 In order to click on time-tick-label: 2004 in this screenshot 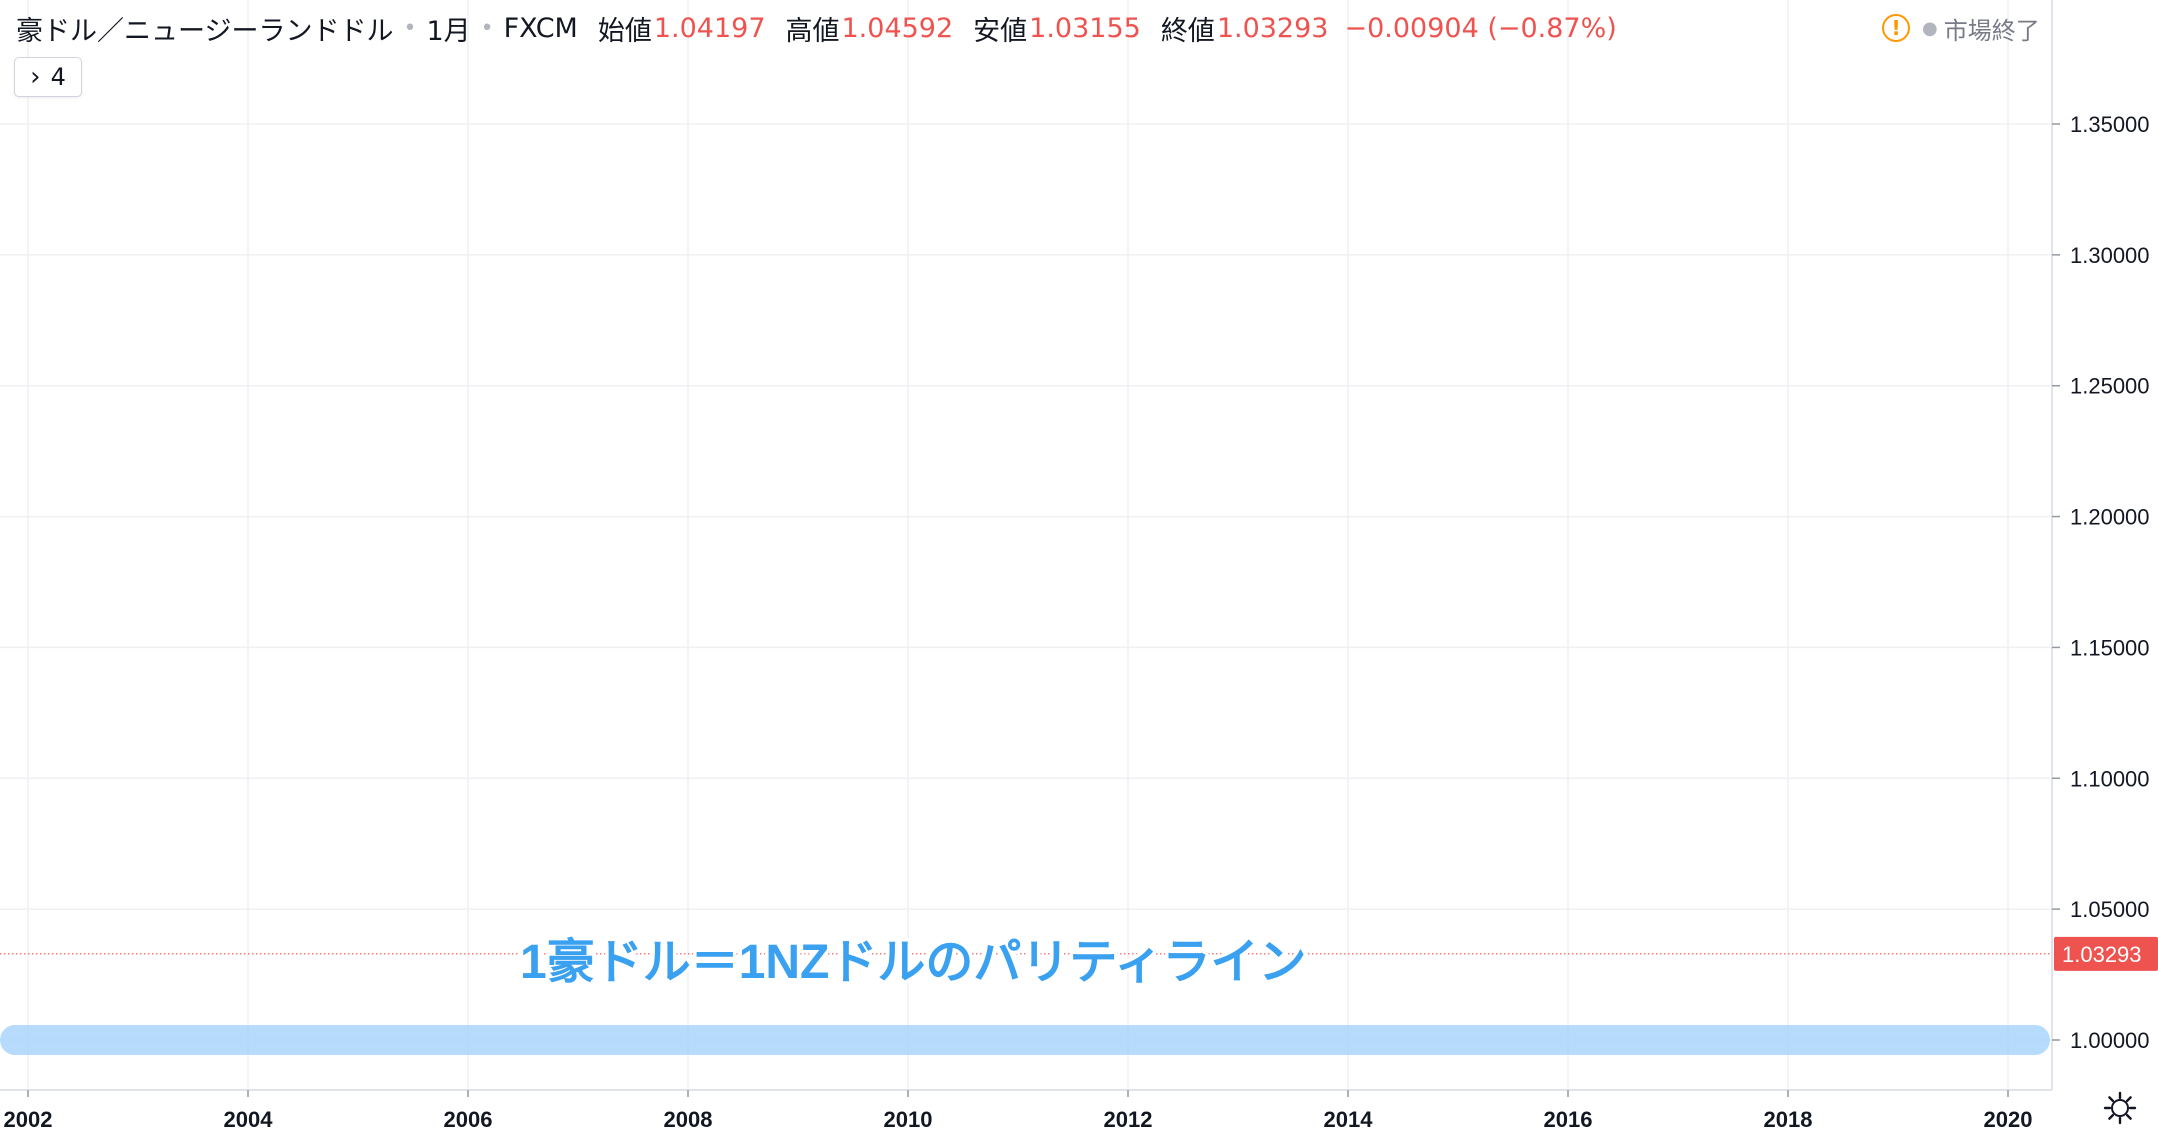, I will do `click(249, 1119)`.